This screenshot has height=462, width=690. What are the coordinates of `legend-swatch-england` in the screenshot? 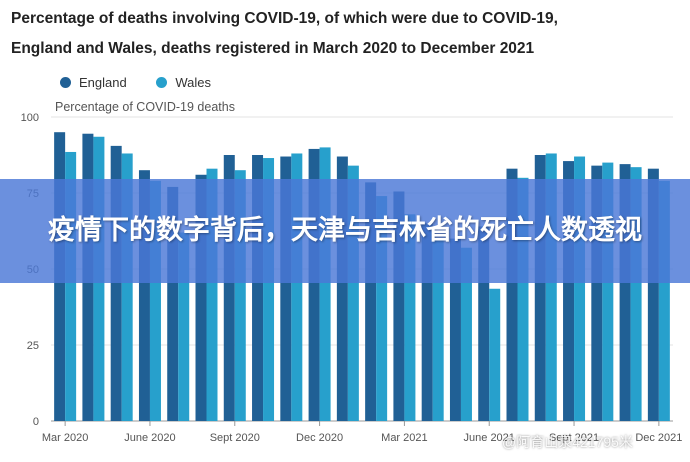 It's located at (65, 82).